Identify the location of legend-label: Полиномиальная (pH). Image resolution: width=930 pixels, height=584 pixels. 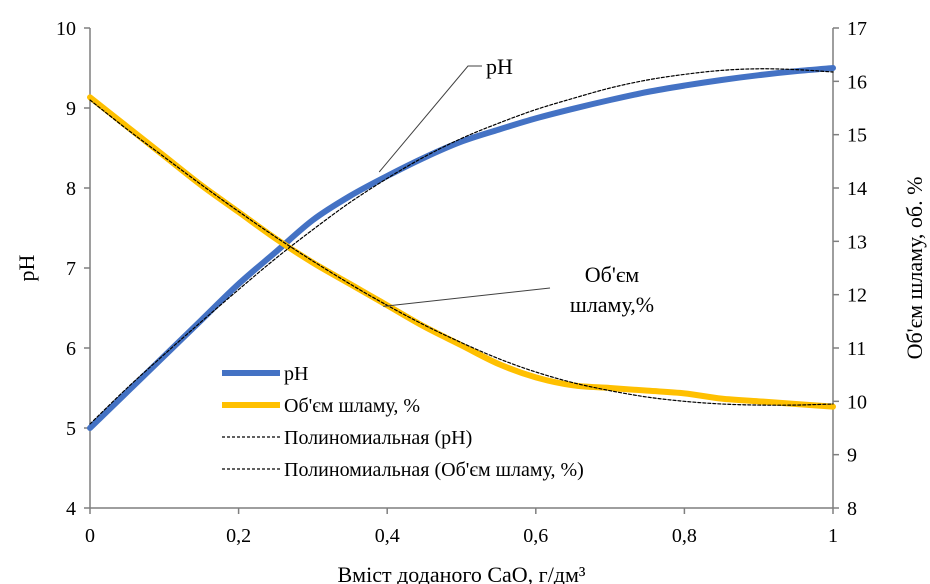
(378, 438).